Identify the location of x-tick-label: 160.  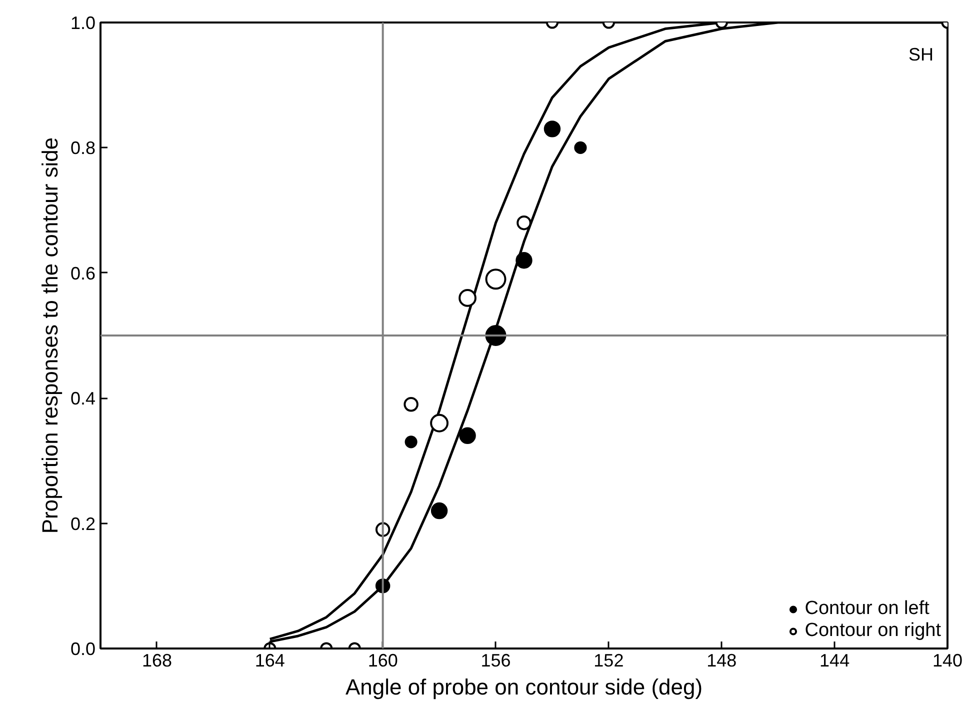
(383, 660).